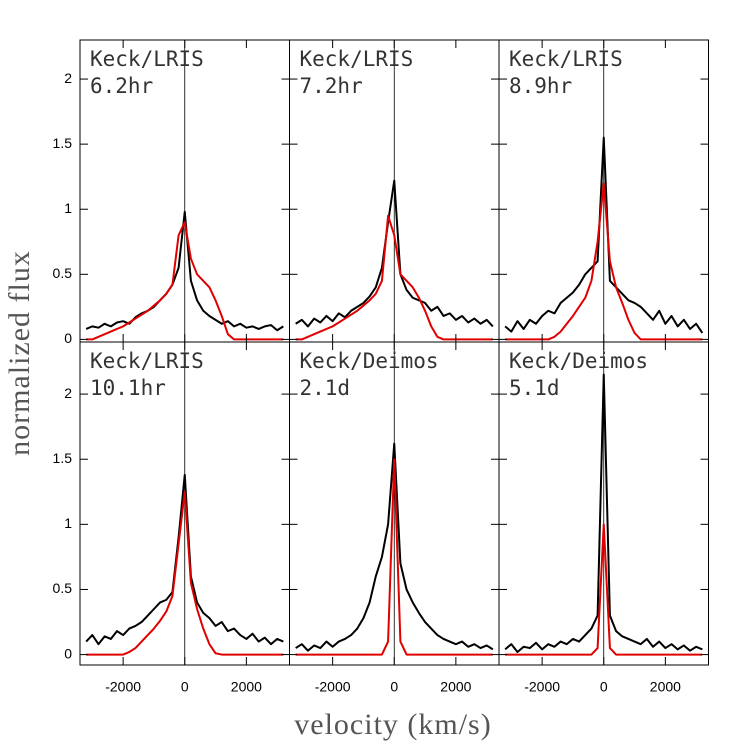  What do you see at coordinates (540, 86) in the screenshot?
I see `panel-subtitle: 8.9hr` at bounding box center [540, 86].